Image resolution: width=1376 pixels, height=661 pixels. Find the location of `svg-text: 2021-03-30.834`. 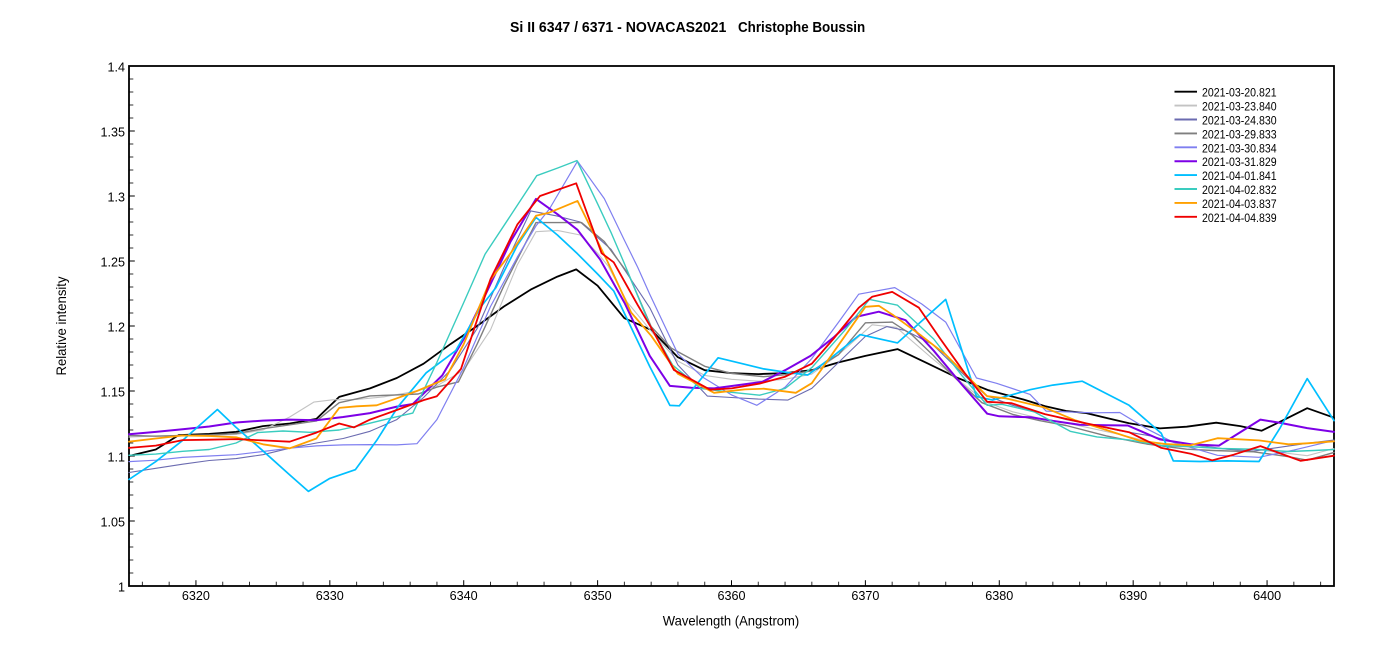

svg-text: 2021-03-30.834 is located at coordinates (1239, 148).